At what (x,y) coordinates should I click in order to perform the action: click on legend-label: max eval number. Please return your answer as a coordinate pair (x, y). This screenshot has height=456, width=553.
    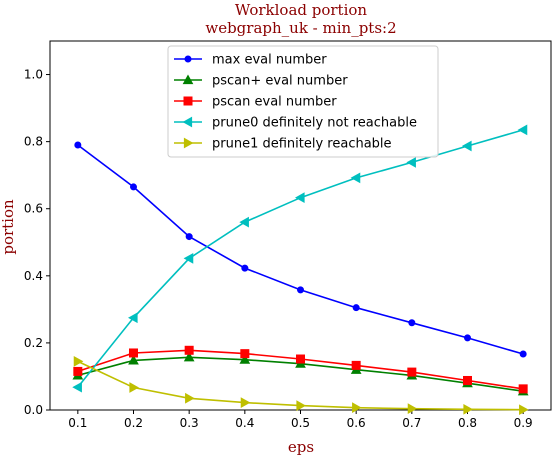
    Looking at the image, I should click on (269, 60).